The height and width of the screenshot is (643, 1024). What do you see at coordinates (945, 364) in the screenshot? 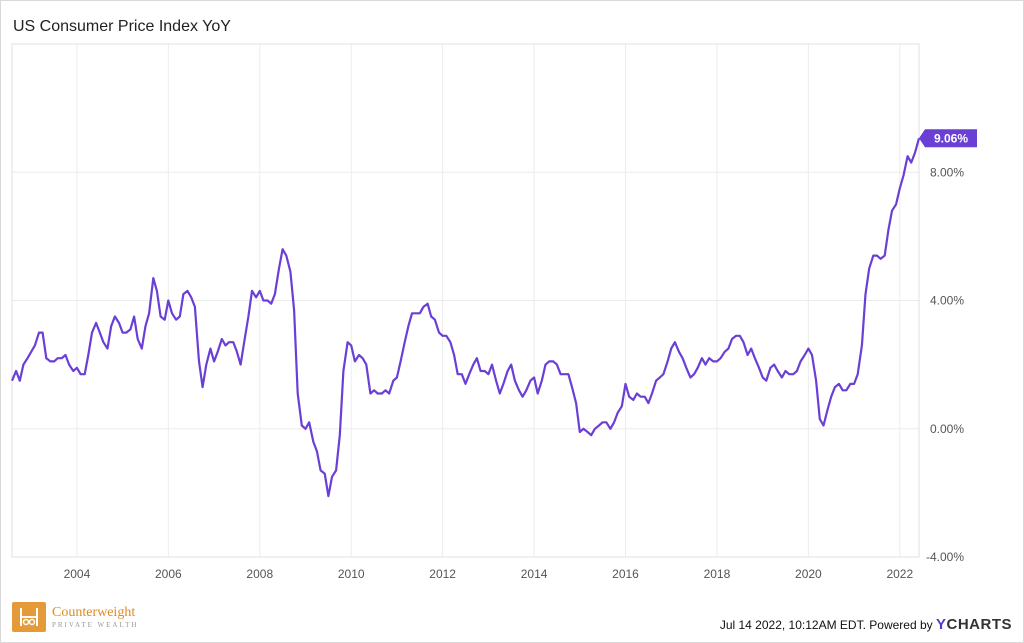
I see `y-axis-ticks: -4.00% 0.00% 4.00% 8.00%` at bounding box center [945, 364].